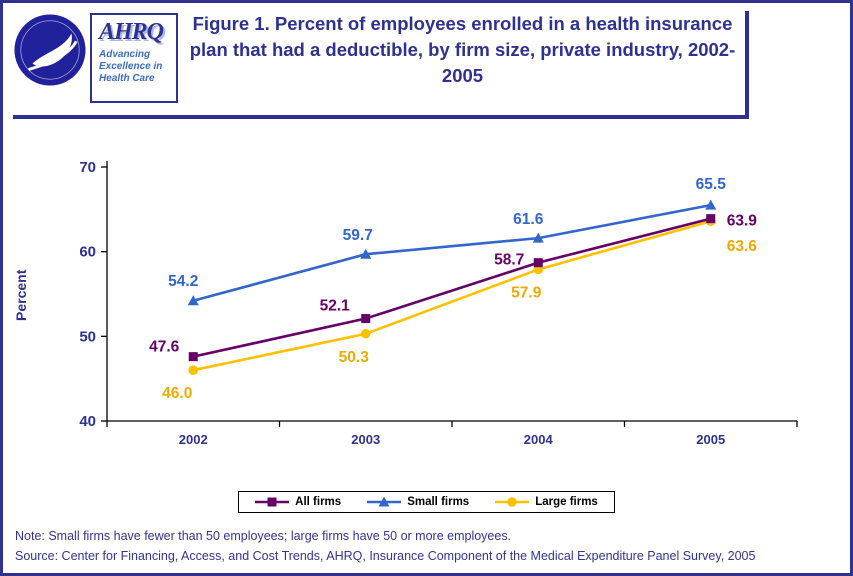 The image size is (853, 576). What do you see at coordinates (164, 347) in the screenshot?
I see `svg-text: 47.6` at bounding box center [164, 347].